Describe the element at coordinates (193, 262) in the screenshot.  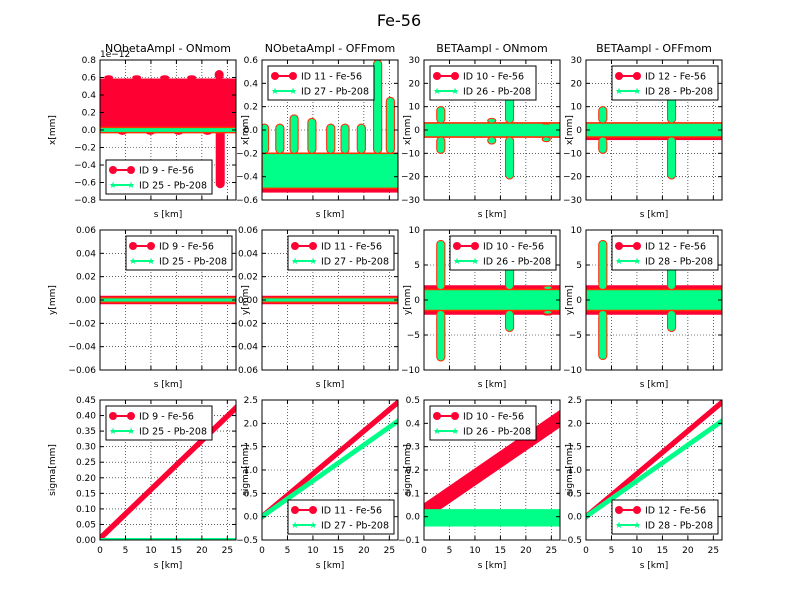
I see `legend-label: ID 25 - Pb-208` at that location.